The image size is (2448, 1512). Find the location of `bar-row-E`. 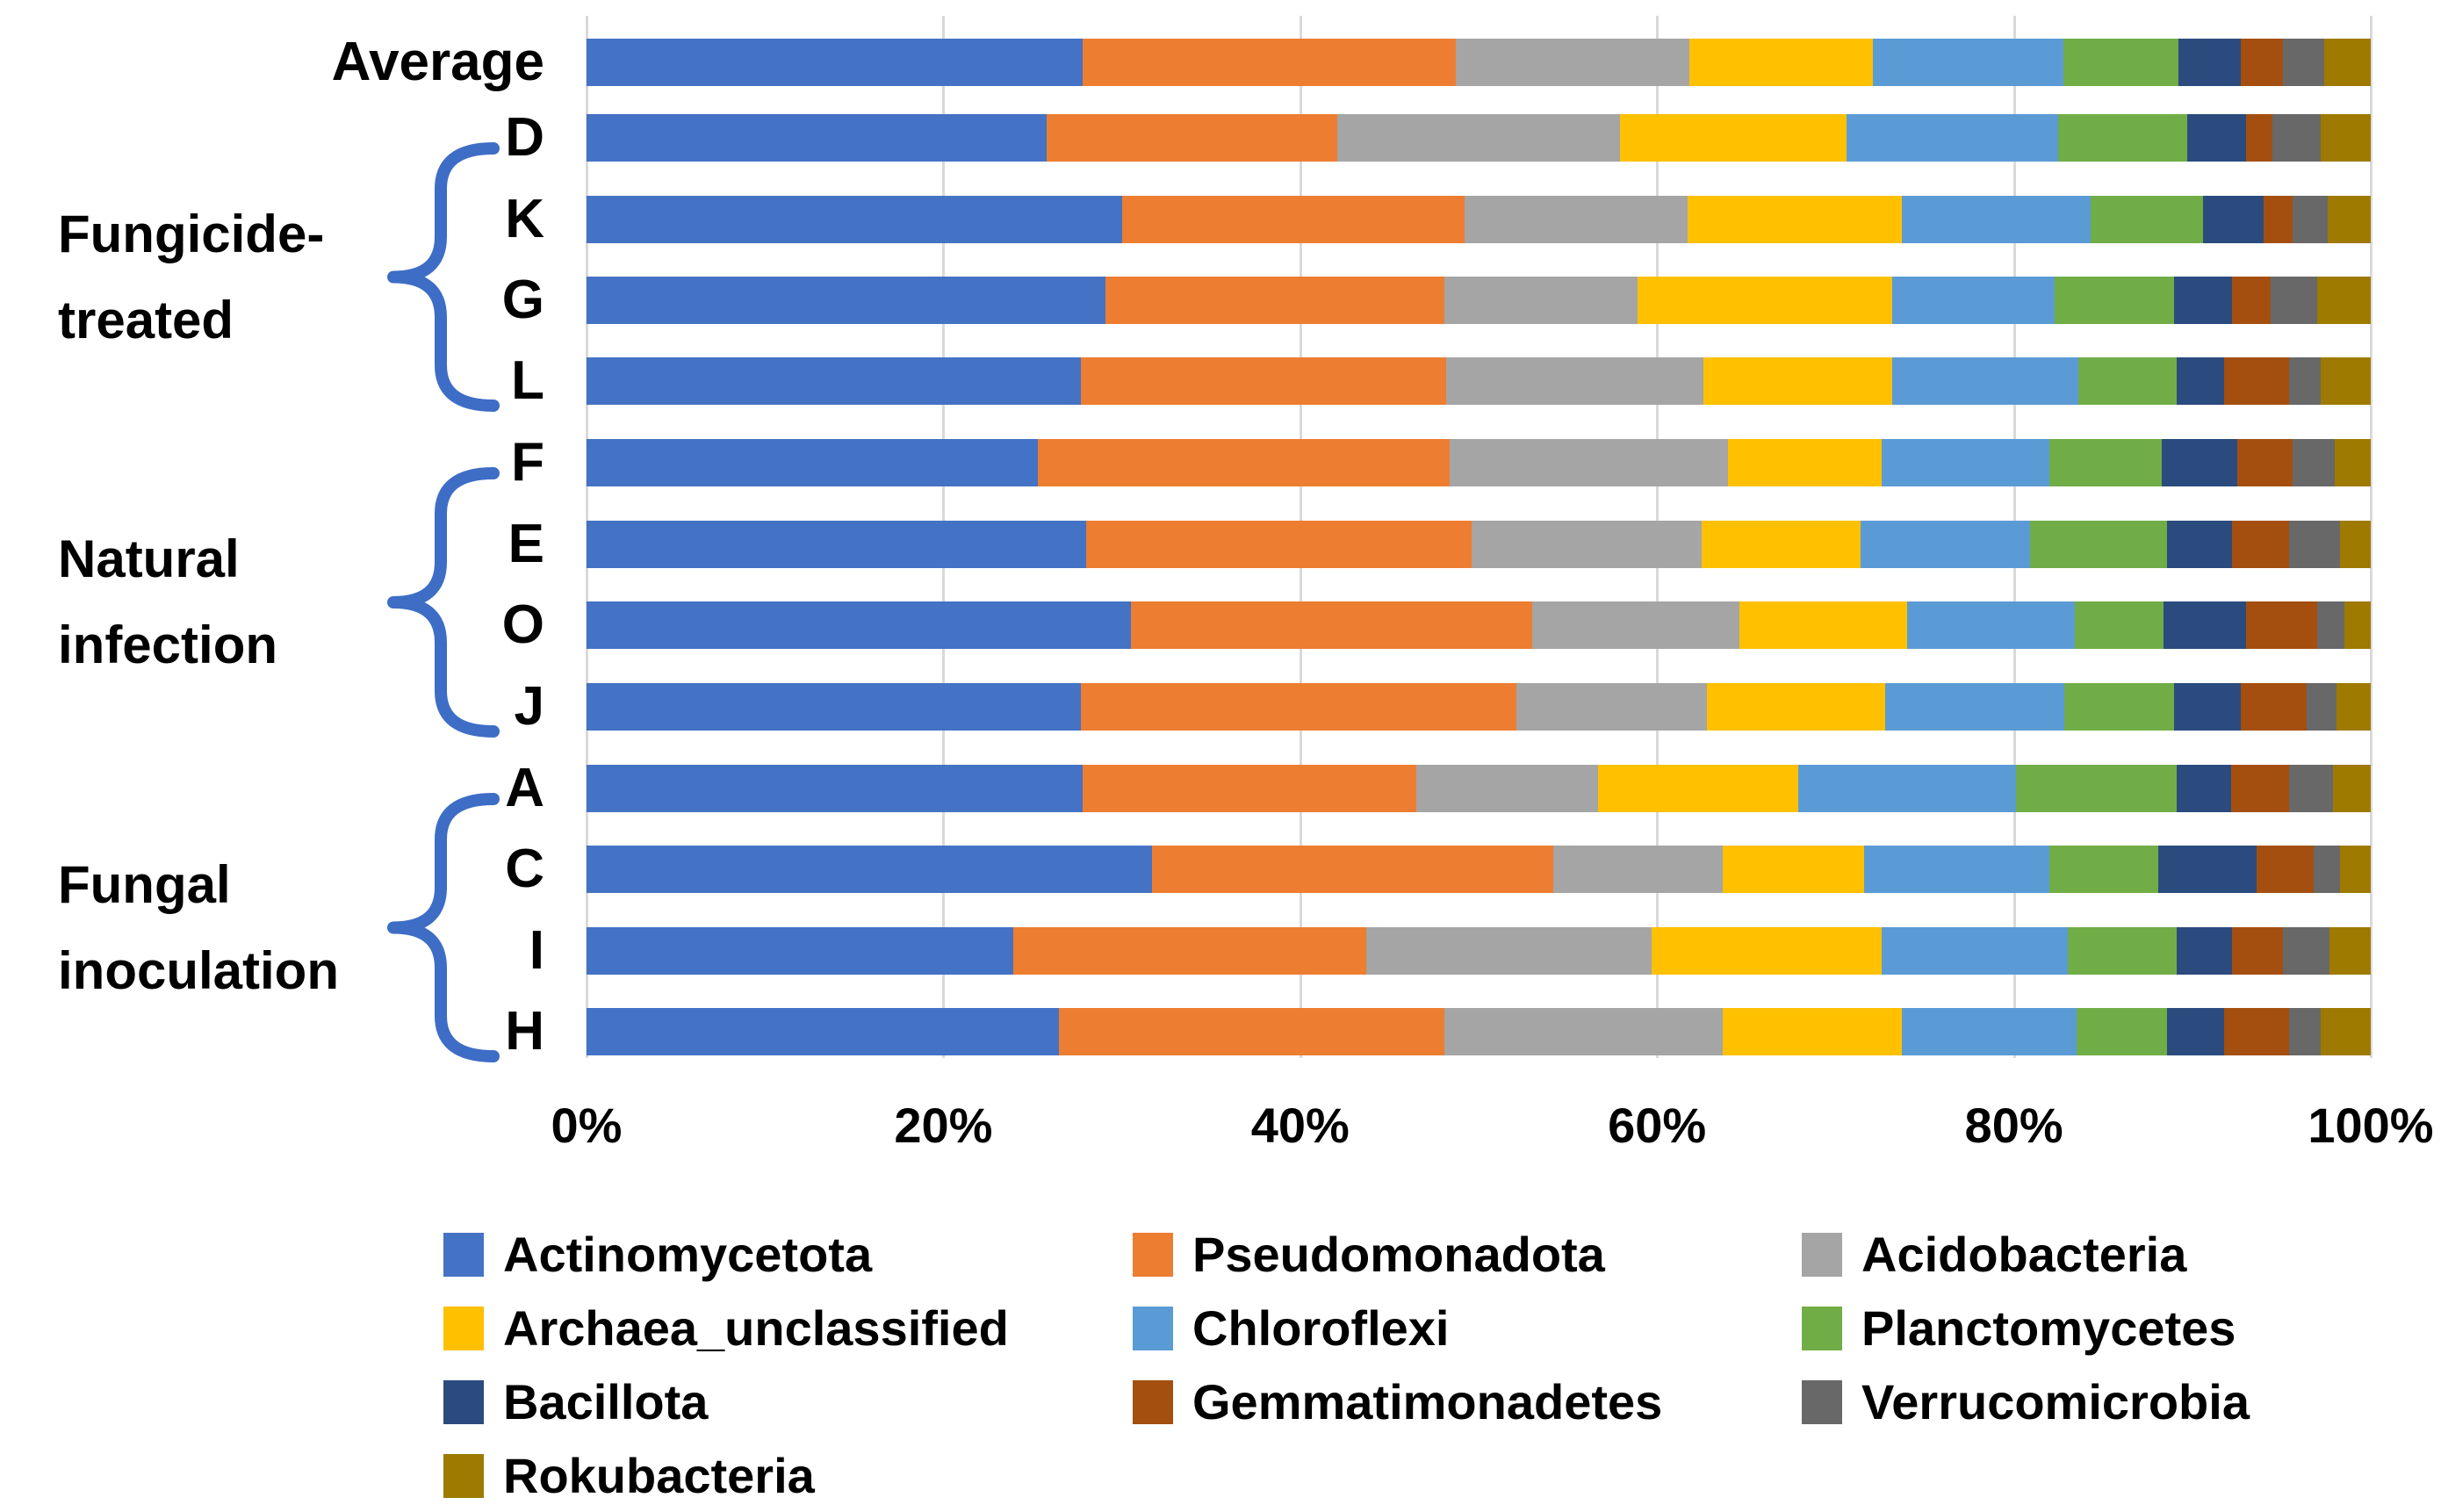

bar-row-E is located at coordinates (1479, 544).